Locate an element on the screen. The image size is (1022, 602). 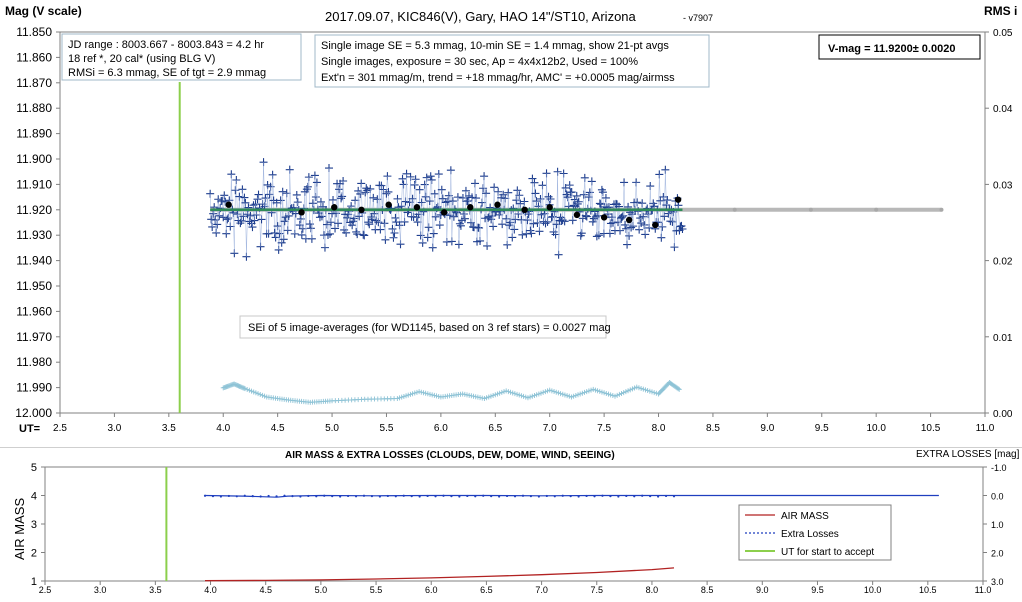
airmass-line is located at coordinates (439, 574).